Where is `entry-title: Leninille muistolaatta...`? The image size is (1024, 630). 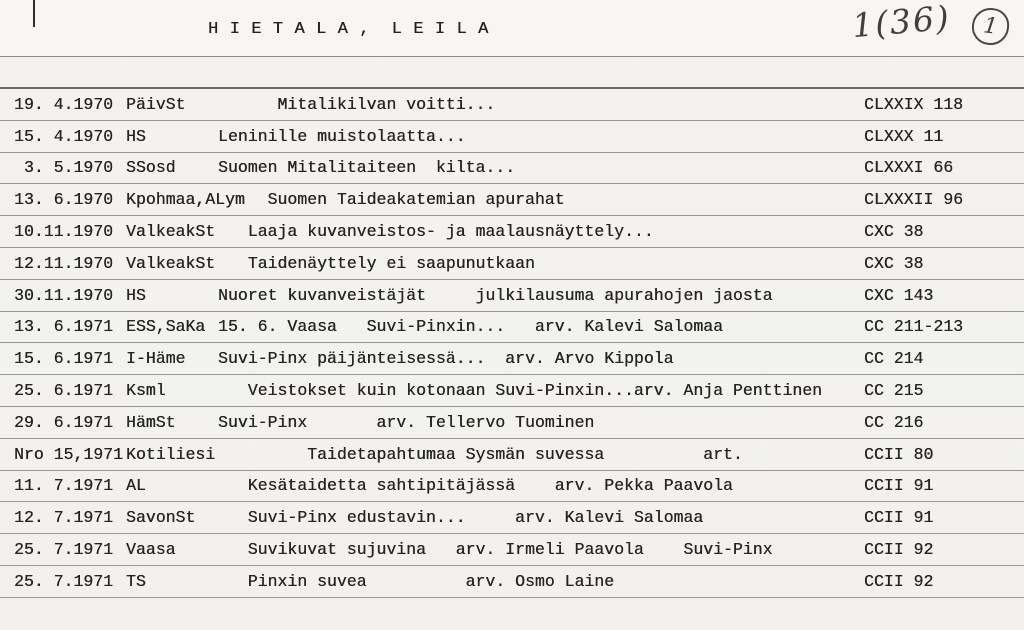 entry-title: Leninille muistolaatta... is located at coordinates (342, 136).